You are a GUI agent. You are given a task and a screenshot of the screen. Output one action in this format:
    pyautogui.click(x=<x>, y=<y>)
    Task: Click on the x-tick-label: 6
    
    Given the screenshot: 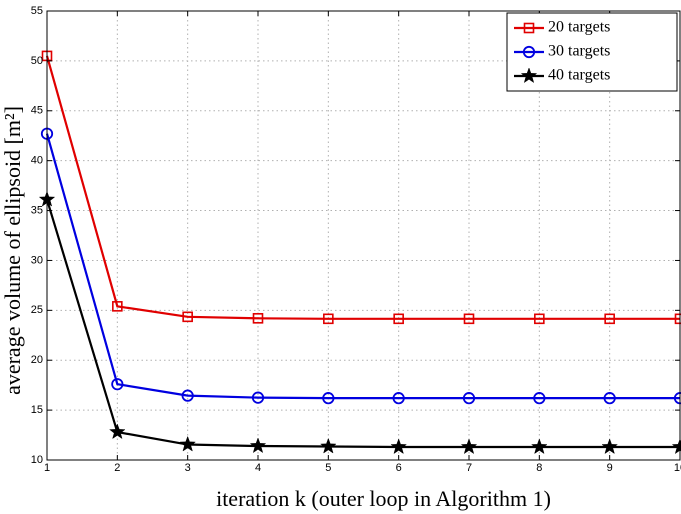 What is the action you would take?
    pyautogui.click(x=399, y=468)
    